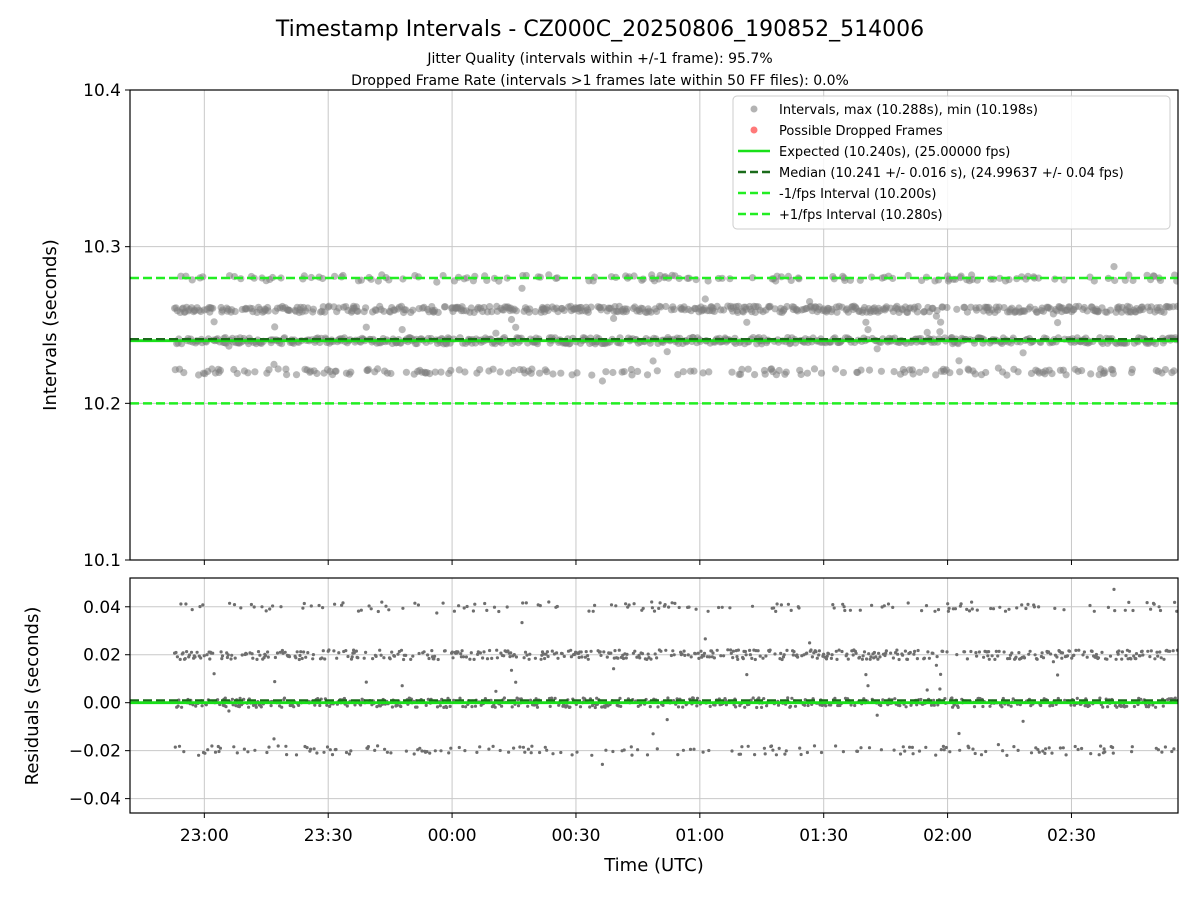 This screenshot has height=900, width=1200. Describe the element at coordinates (637, 562) in the screenshot. I see `intervals-x-ticks` at that location.